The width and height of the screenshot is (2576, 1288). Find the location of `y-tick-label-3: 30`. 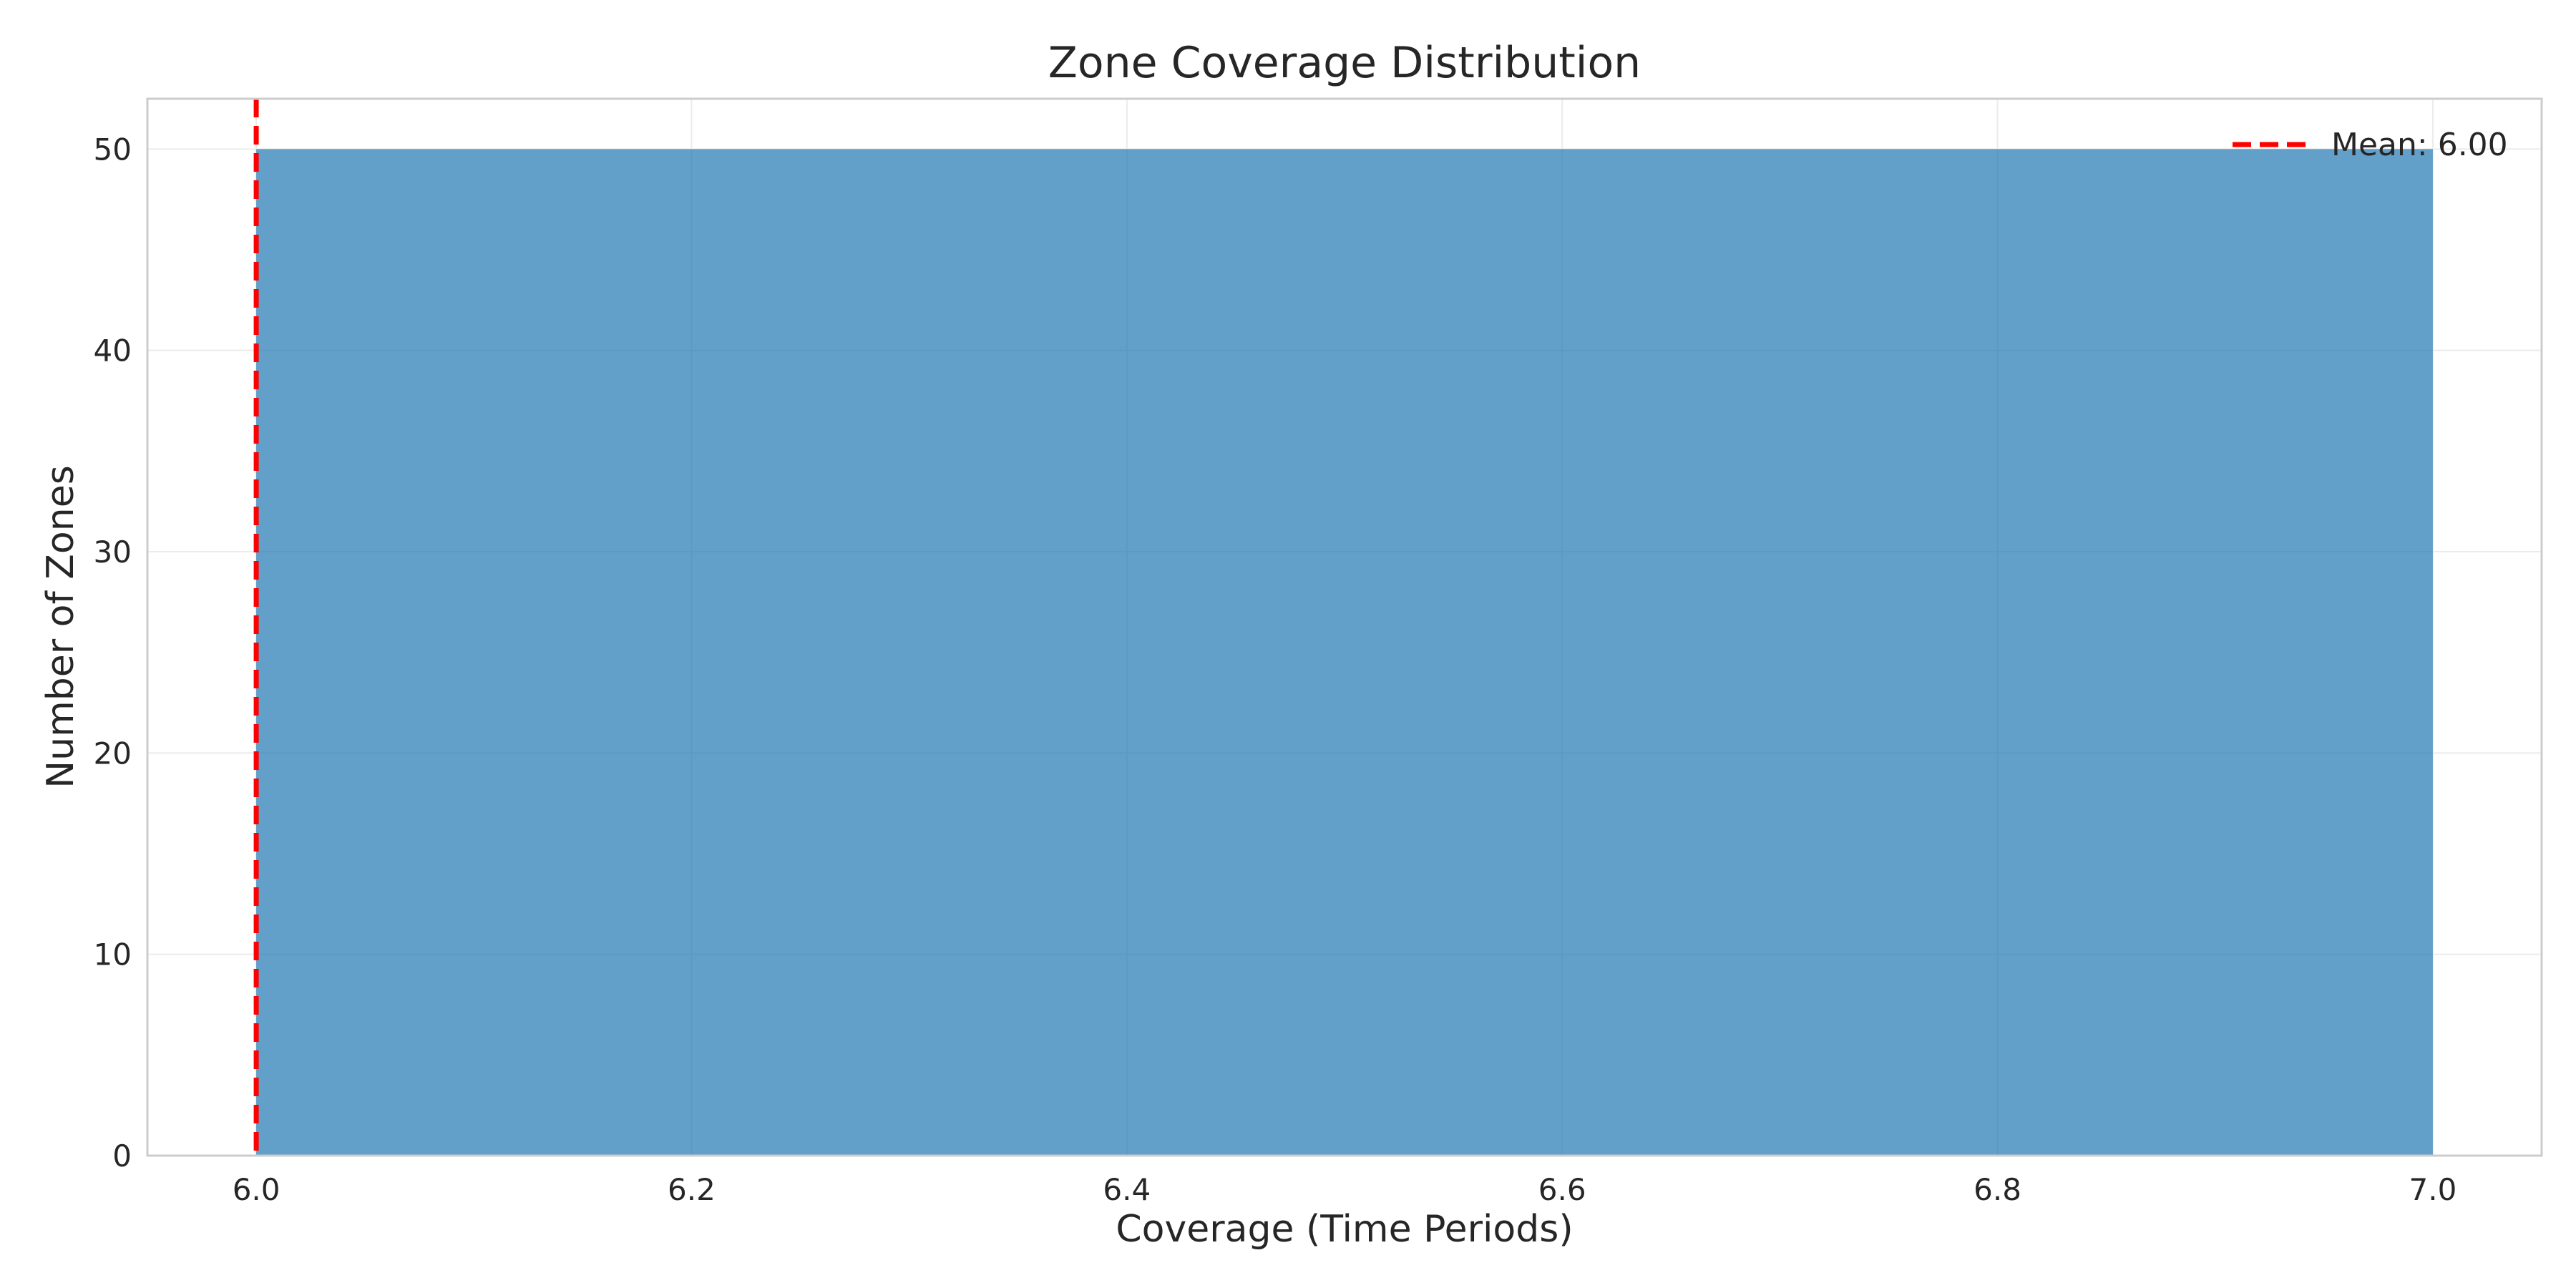

y-tick-label-3: 30 is located at coordinates (113, 552).